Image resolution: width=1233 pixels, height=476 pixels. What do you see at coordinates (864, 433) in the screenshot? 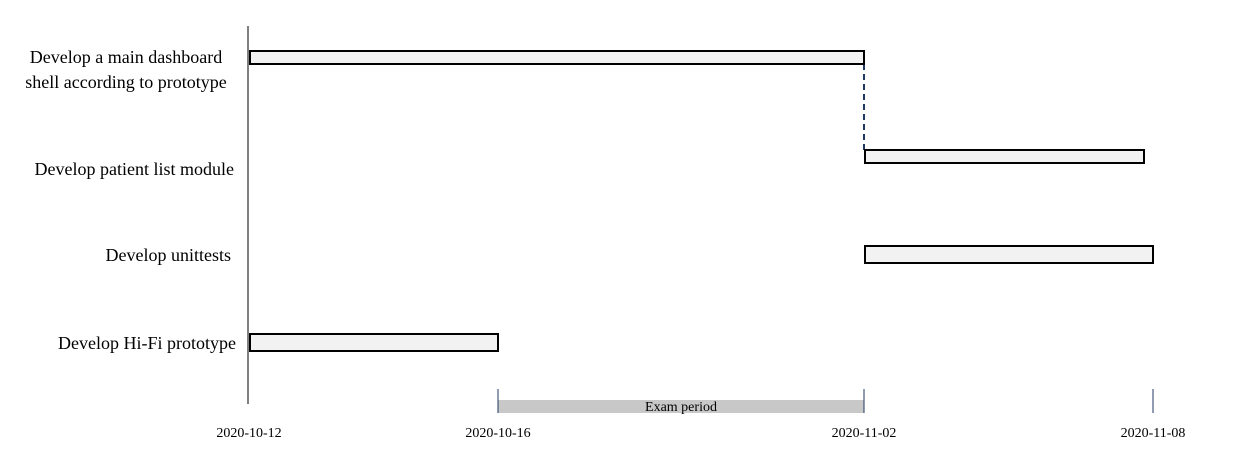
I see `x-tick-label: 2020-11-02` at bounding box center [864, 433].